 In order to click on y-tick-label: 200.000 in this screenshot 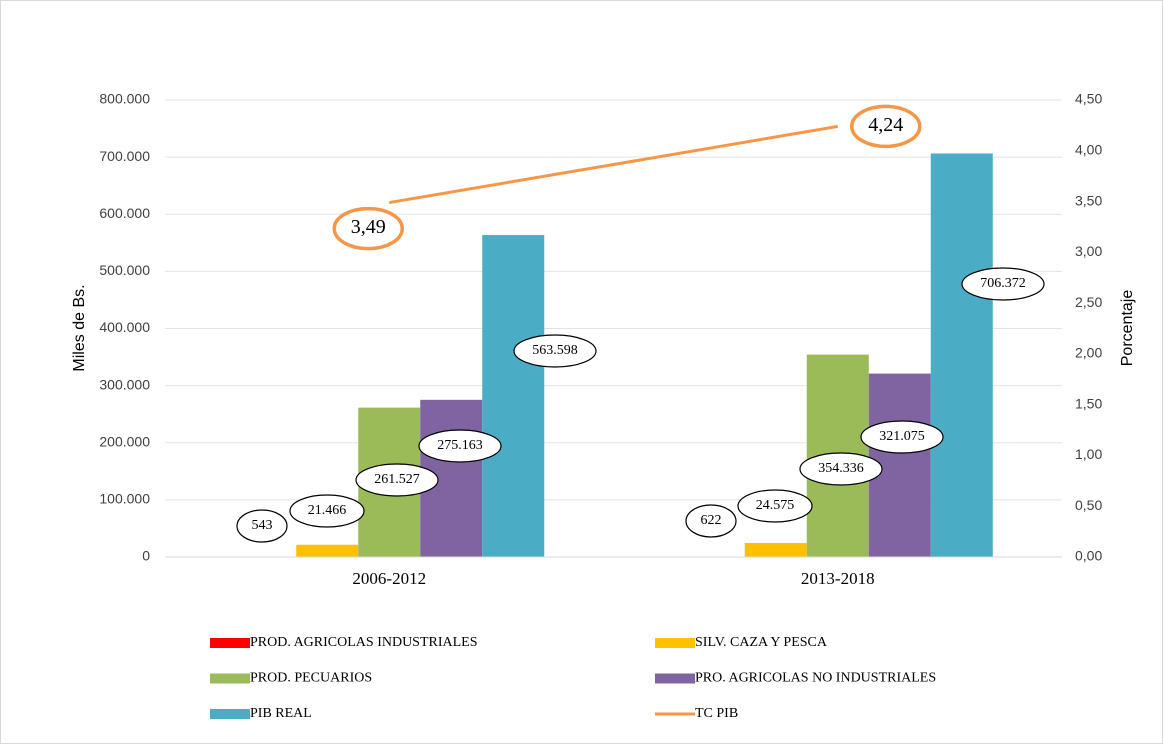, I will do `click(124, 441)`.